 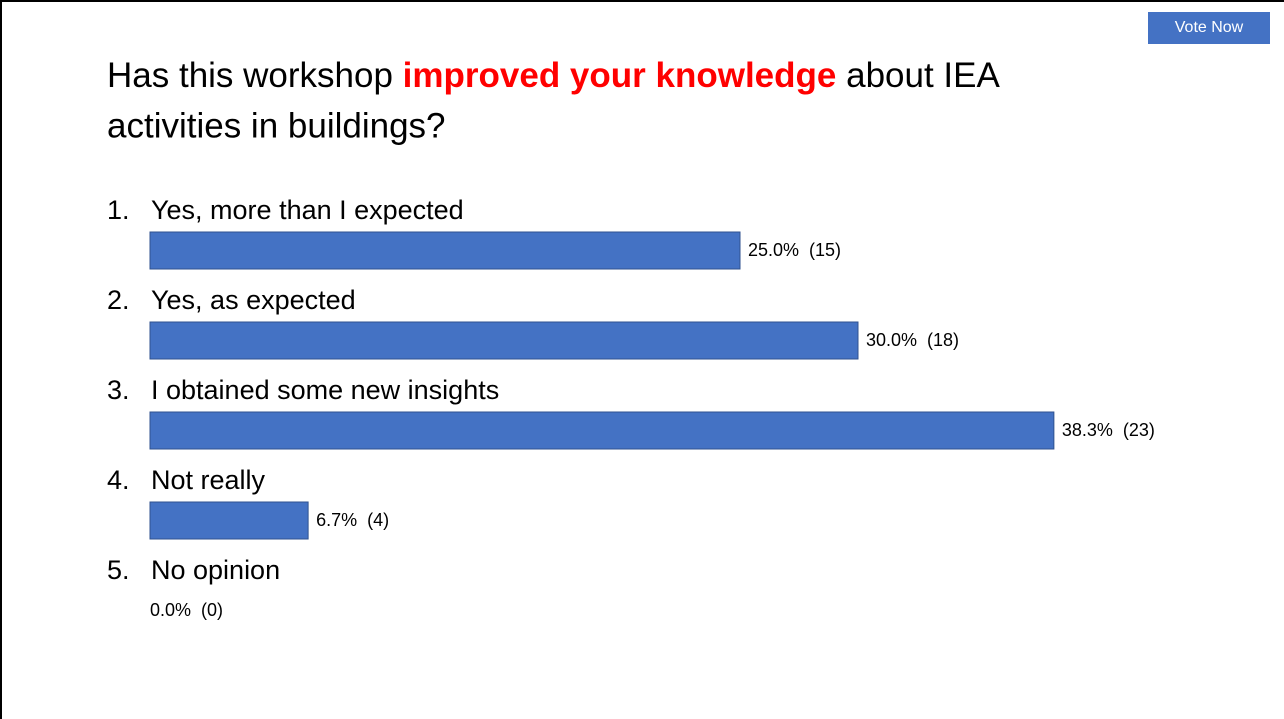 I want to click on title-part: about IEA, so click(x=918, y=75).